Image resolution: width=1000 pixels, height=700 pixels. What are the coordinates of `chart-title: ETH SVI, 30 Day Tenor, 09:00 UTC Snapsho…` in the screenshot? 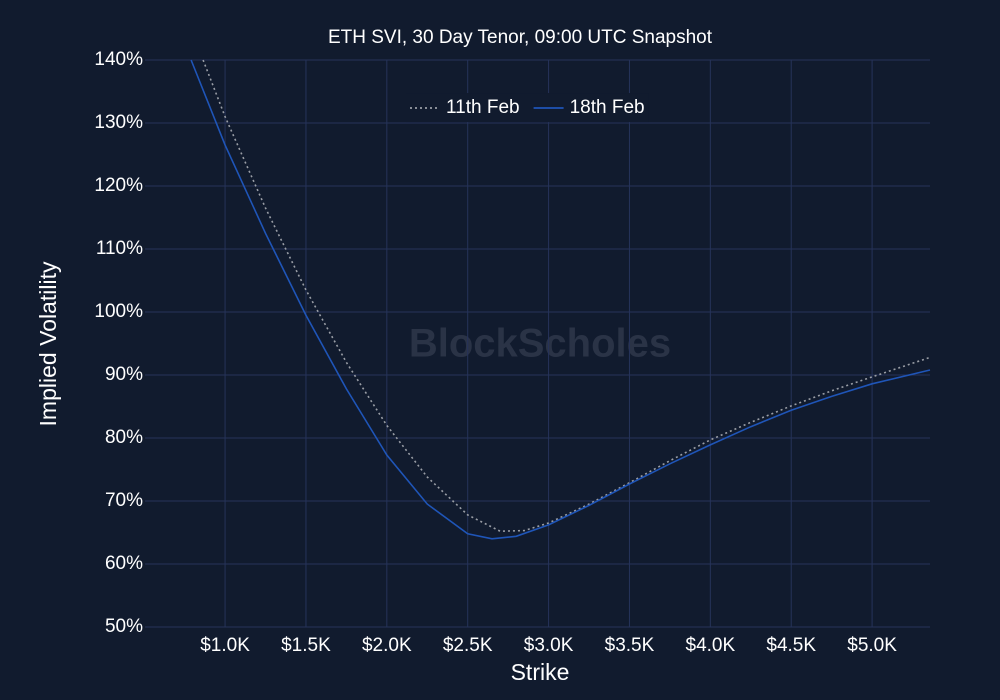 It's located at (520, 37).